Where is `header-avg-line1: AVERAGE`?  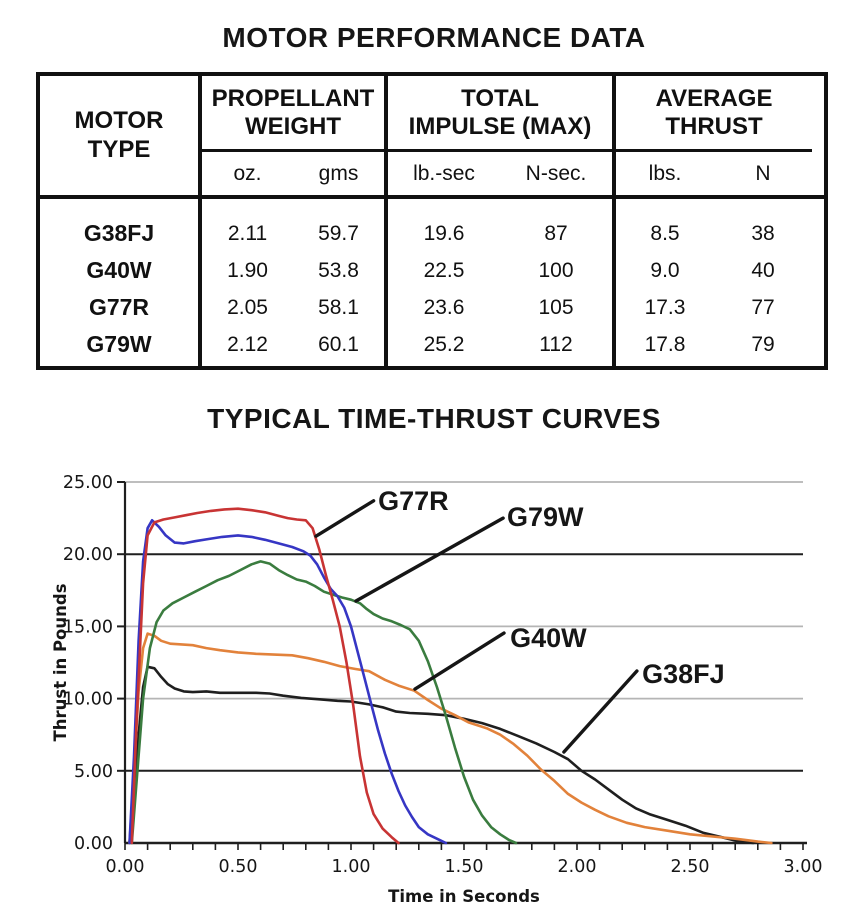
header-avg-line1: AVERAGE is located at coordinates (714, 98).